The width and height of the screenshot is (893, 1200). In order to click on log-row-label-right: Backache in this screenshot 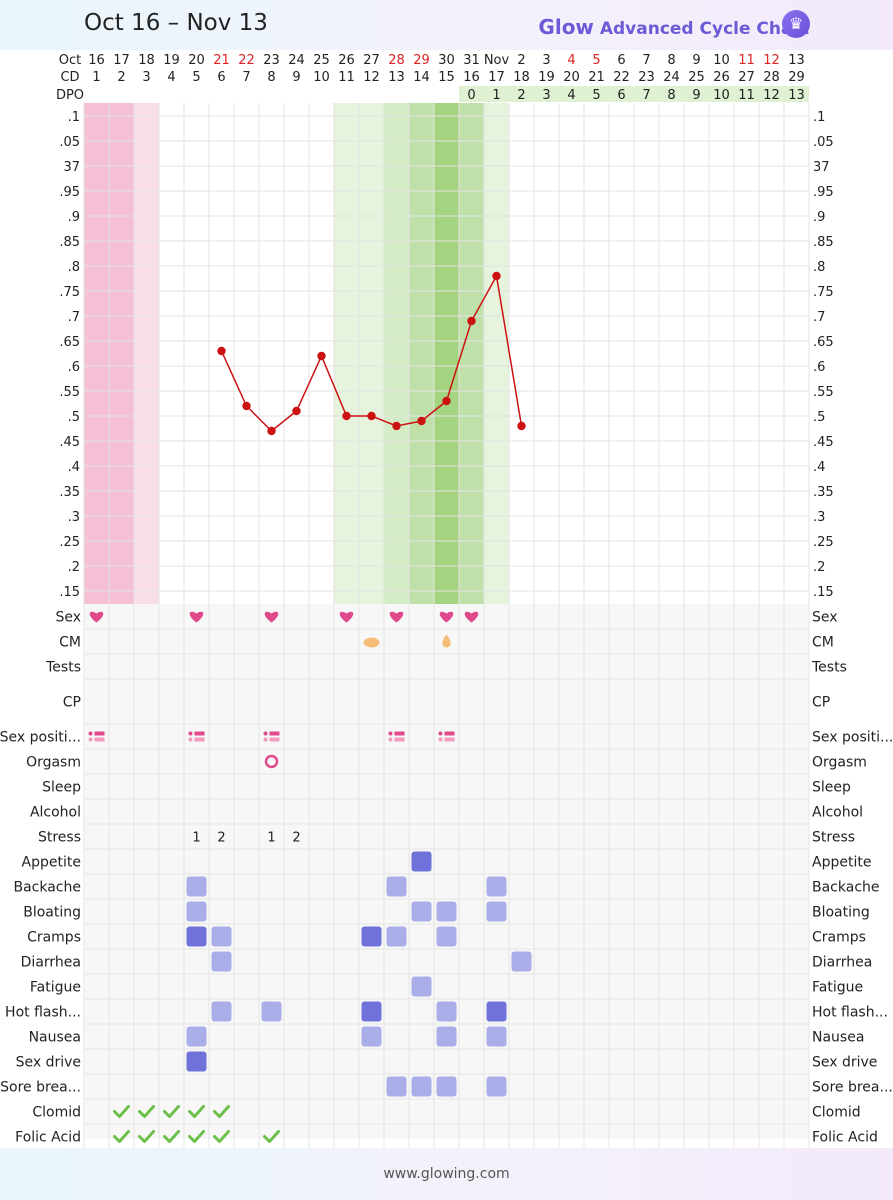, I will do `click(846, 888)`.